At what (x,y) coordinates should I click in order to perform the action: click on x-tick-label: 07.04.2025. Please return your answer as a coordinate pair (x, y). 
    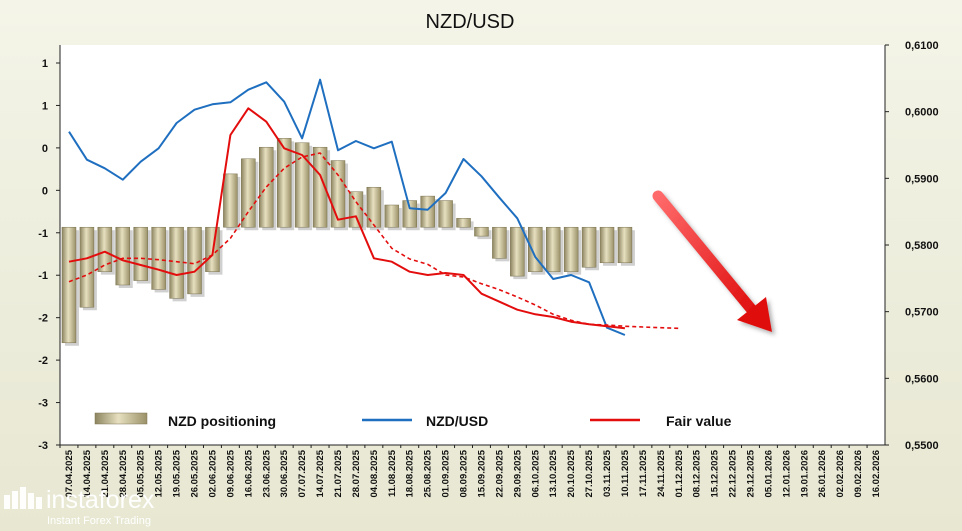
    Looking at the image, I should click on (69, 473).